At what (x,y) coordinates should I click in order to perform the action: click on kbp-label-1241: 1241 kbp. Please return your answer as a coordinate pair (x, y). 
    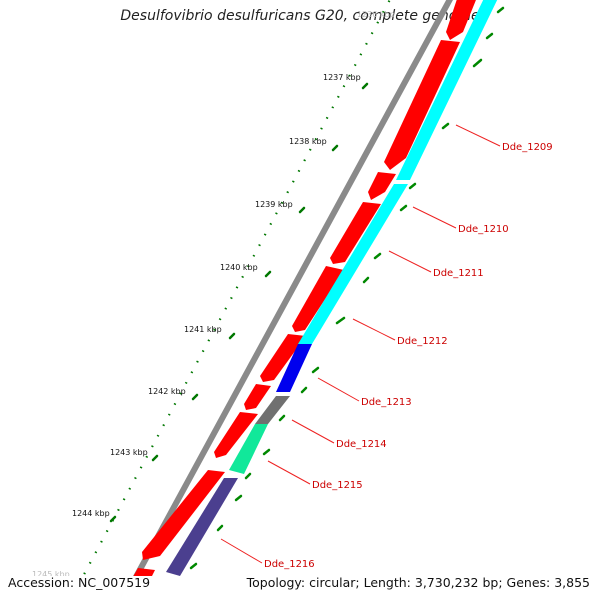
    Looking at the image, I should click on (203, 329).